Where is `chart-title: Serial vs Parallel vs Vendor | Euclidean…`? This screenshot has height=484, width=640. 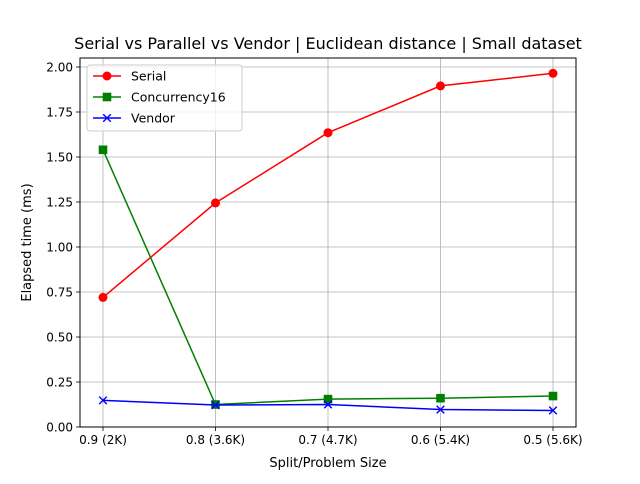
chart-title: Serial vs Parallel vs Vendor | Euclidean… is located at coordinates (328, 43).